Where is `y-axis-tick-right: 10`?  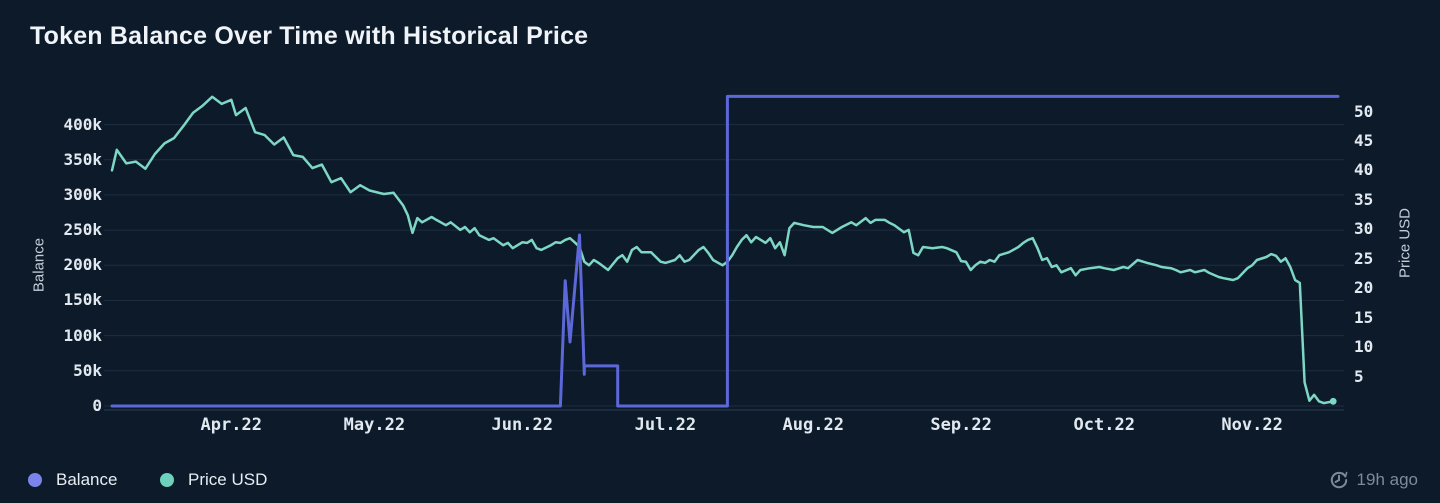
y-axis-tick-right: 10 is located at coordinates (1364, 347).